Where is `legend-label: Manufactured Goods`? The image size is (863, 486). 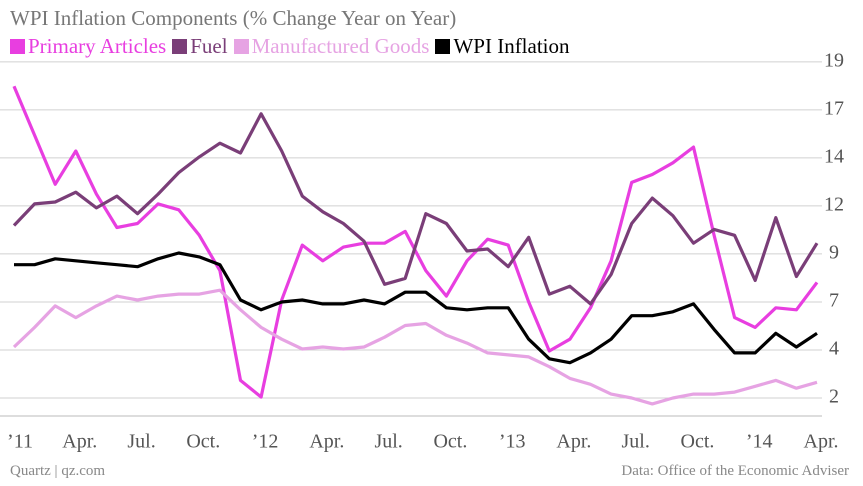 legend-label: Manufactured Goods is located at coordinates (340, 46).